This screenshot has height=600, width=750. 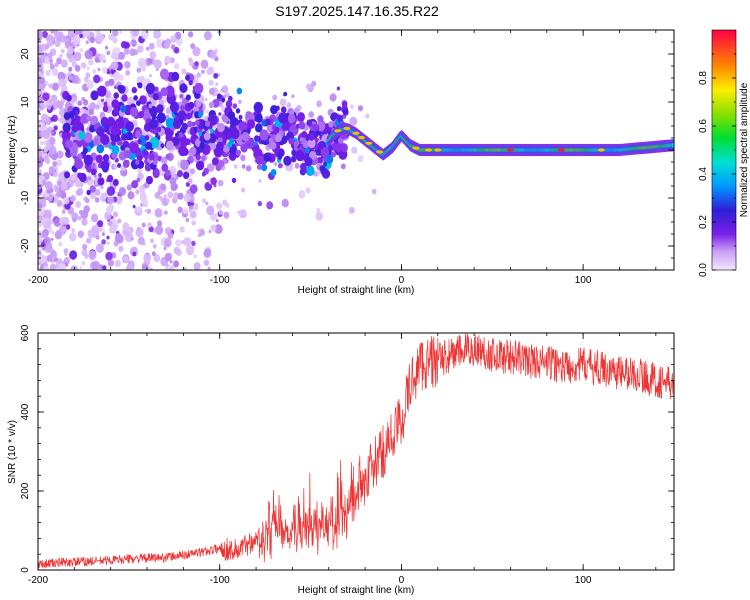 I want to click on colorbar-tick-label: 0.4, so click(x=703, y=174).